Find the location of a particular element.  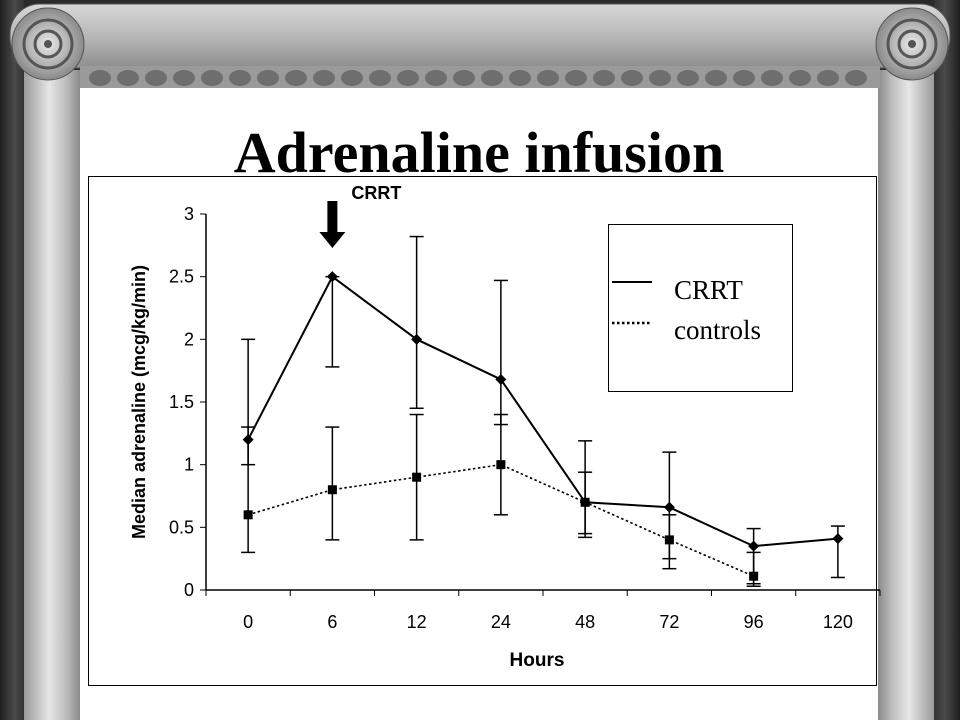

annotation-label: CRRT is located at coordinates (376, 193).